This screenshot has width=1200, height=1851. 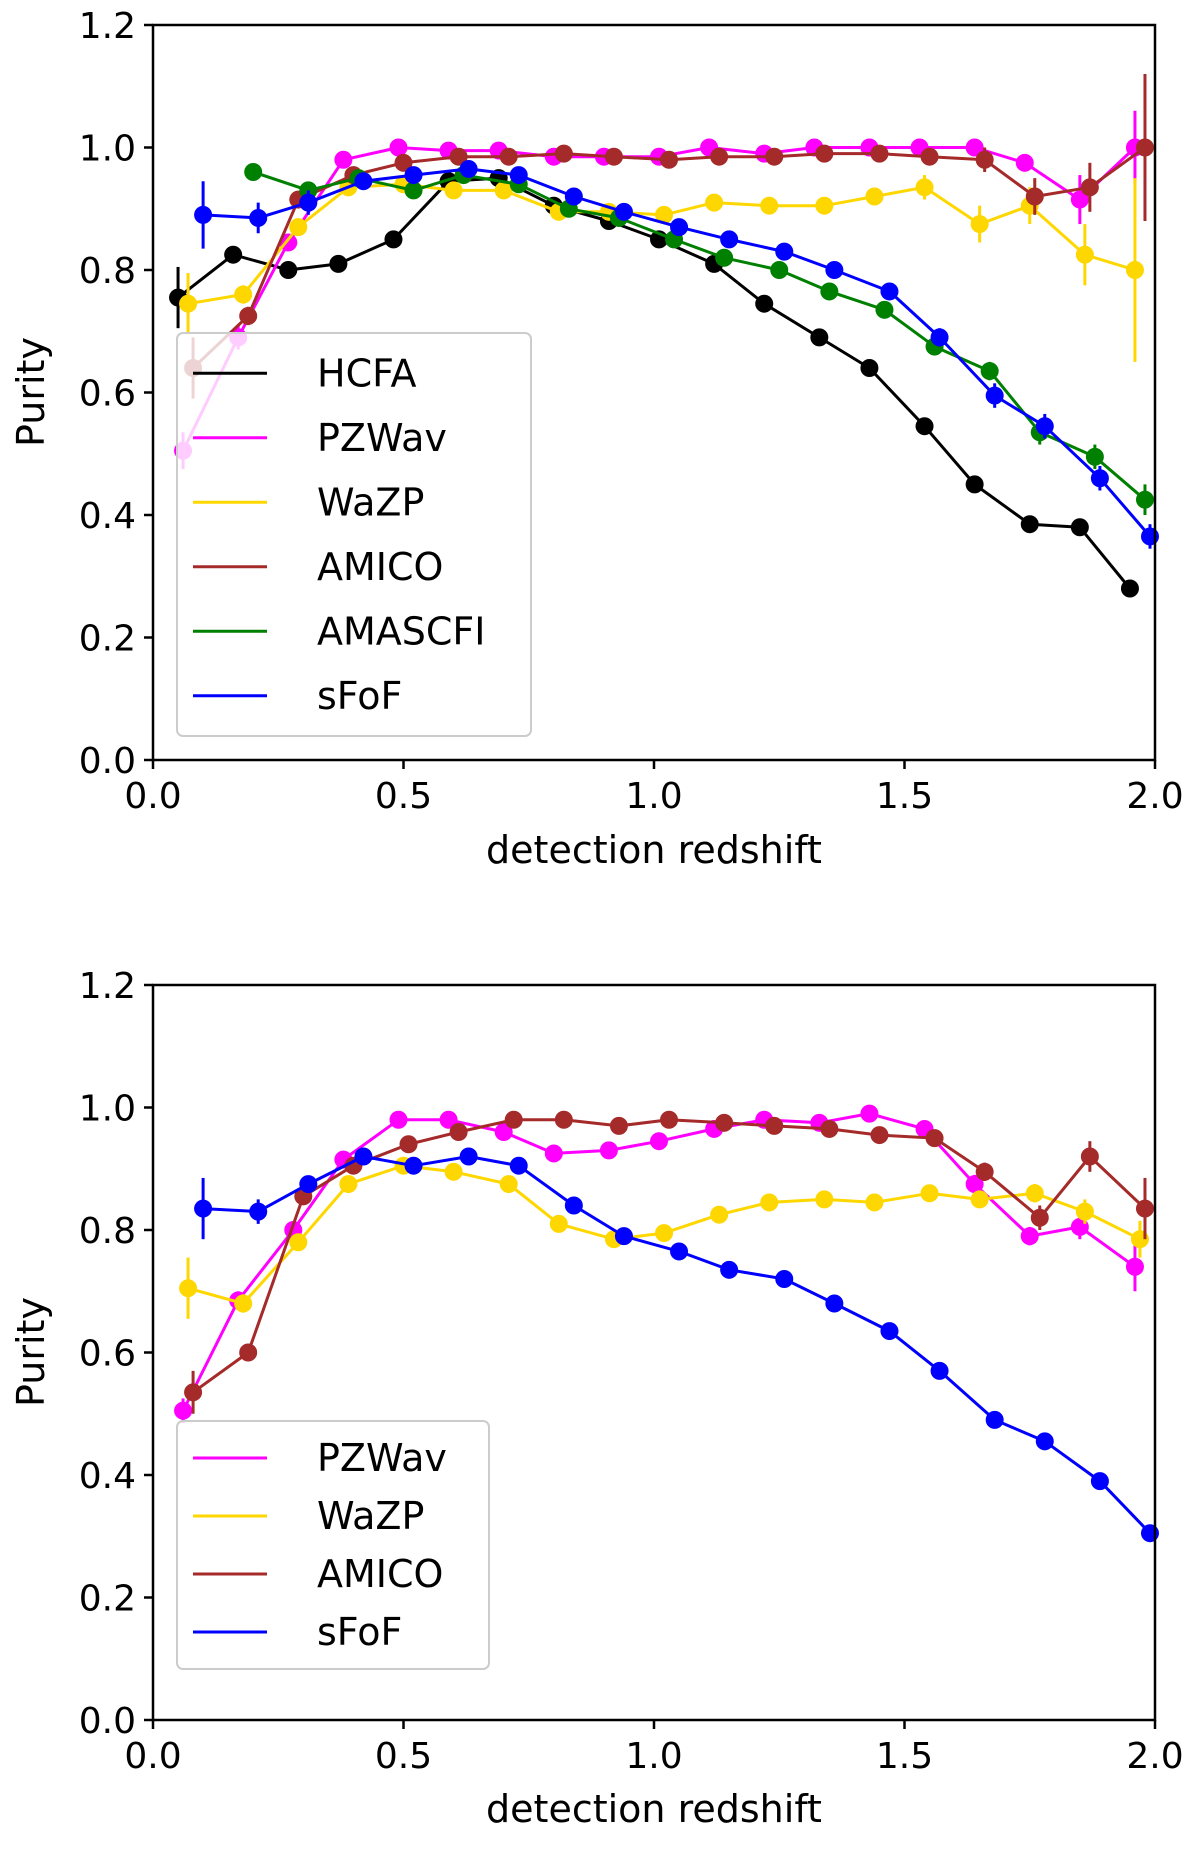 I want to click on top-x-tick-label: 1.0, so click(x=653, y=796).